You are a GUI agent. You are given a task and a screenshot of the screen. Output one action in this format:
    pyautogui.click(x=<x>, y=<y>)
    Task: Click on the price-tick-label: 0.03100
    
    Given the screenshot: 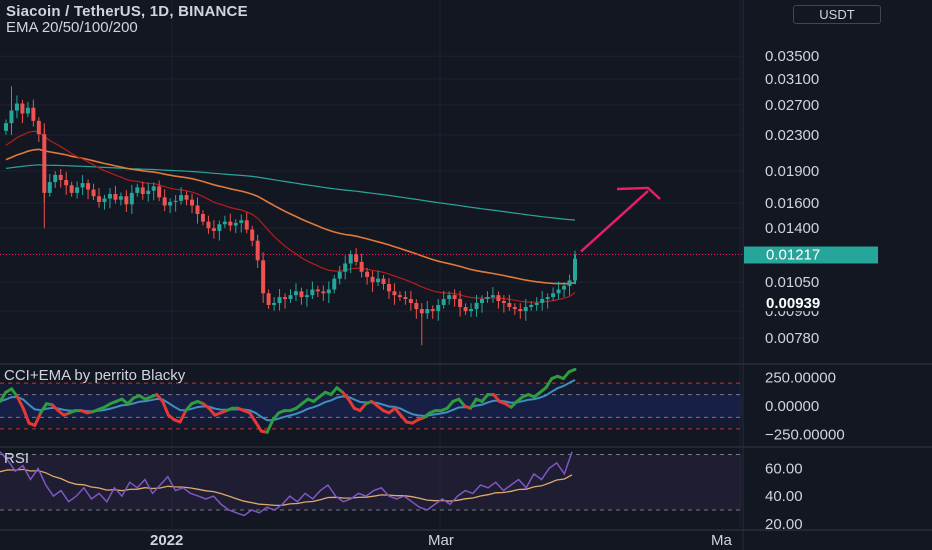 What is the action you would take?
    pyautogui.click(x=792, y=79)
    